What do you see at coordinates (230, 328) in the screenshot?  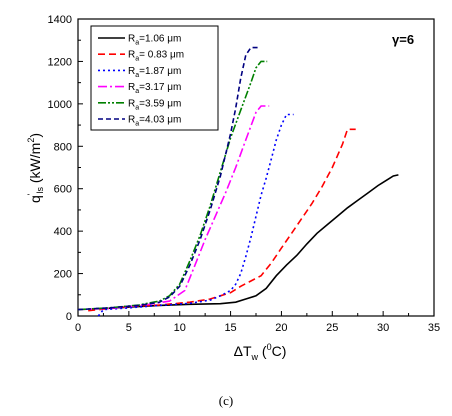 I see `x-tick-label: 15` at bounding box center [230, 328].